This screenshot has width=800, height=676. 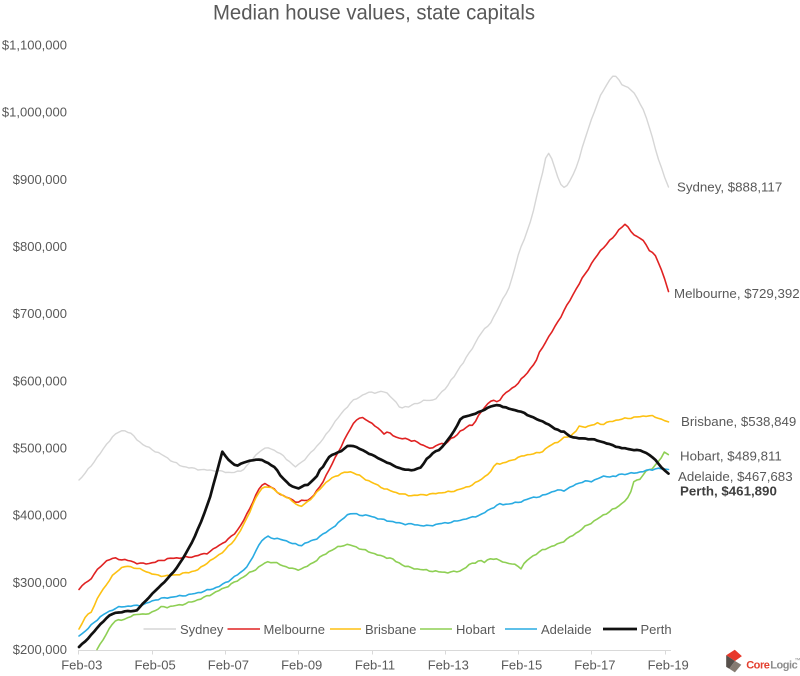 I want to click on svg-text: Feb-17, so click(x=594, y=665).